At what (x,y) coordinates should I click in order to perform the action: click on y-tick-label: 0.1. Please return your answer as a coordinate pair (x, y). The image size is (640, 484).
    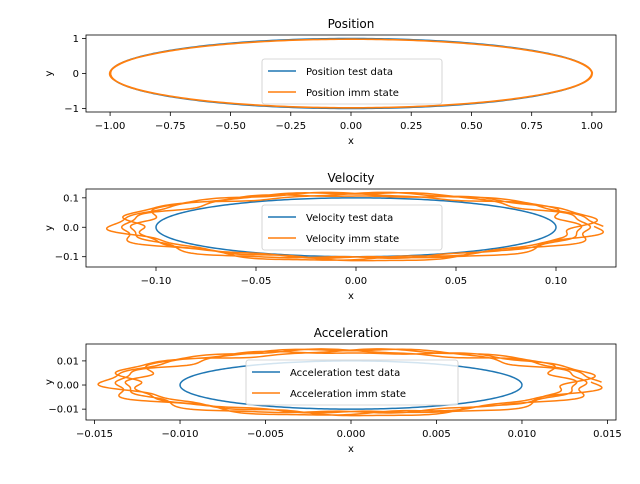
    Looking at the image, I should click on (71, 198).